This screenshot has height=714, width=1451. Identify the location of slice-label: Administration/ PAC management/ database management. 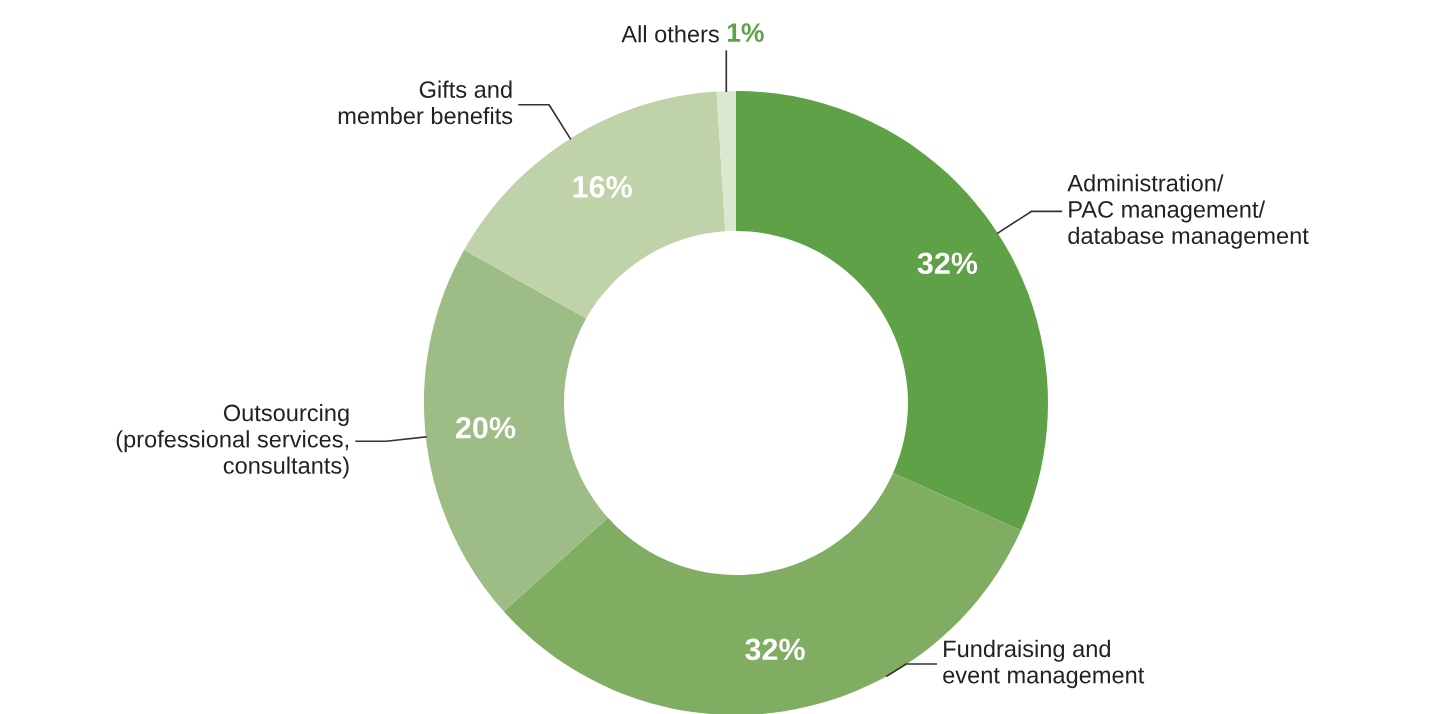
(1188, 211).